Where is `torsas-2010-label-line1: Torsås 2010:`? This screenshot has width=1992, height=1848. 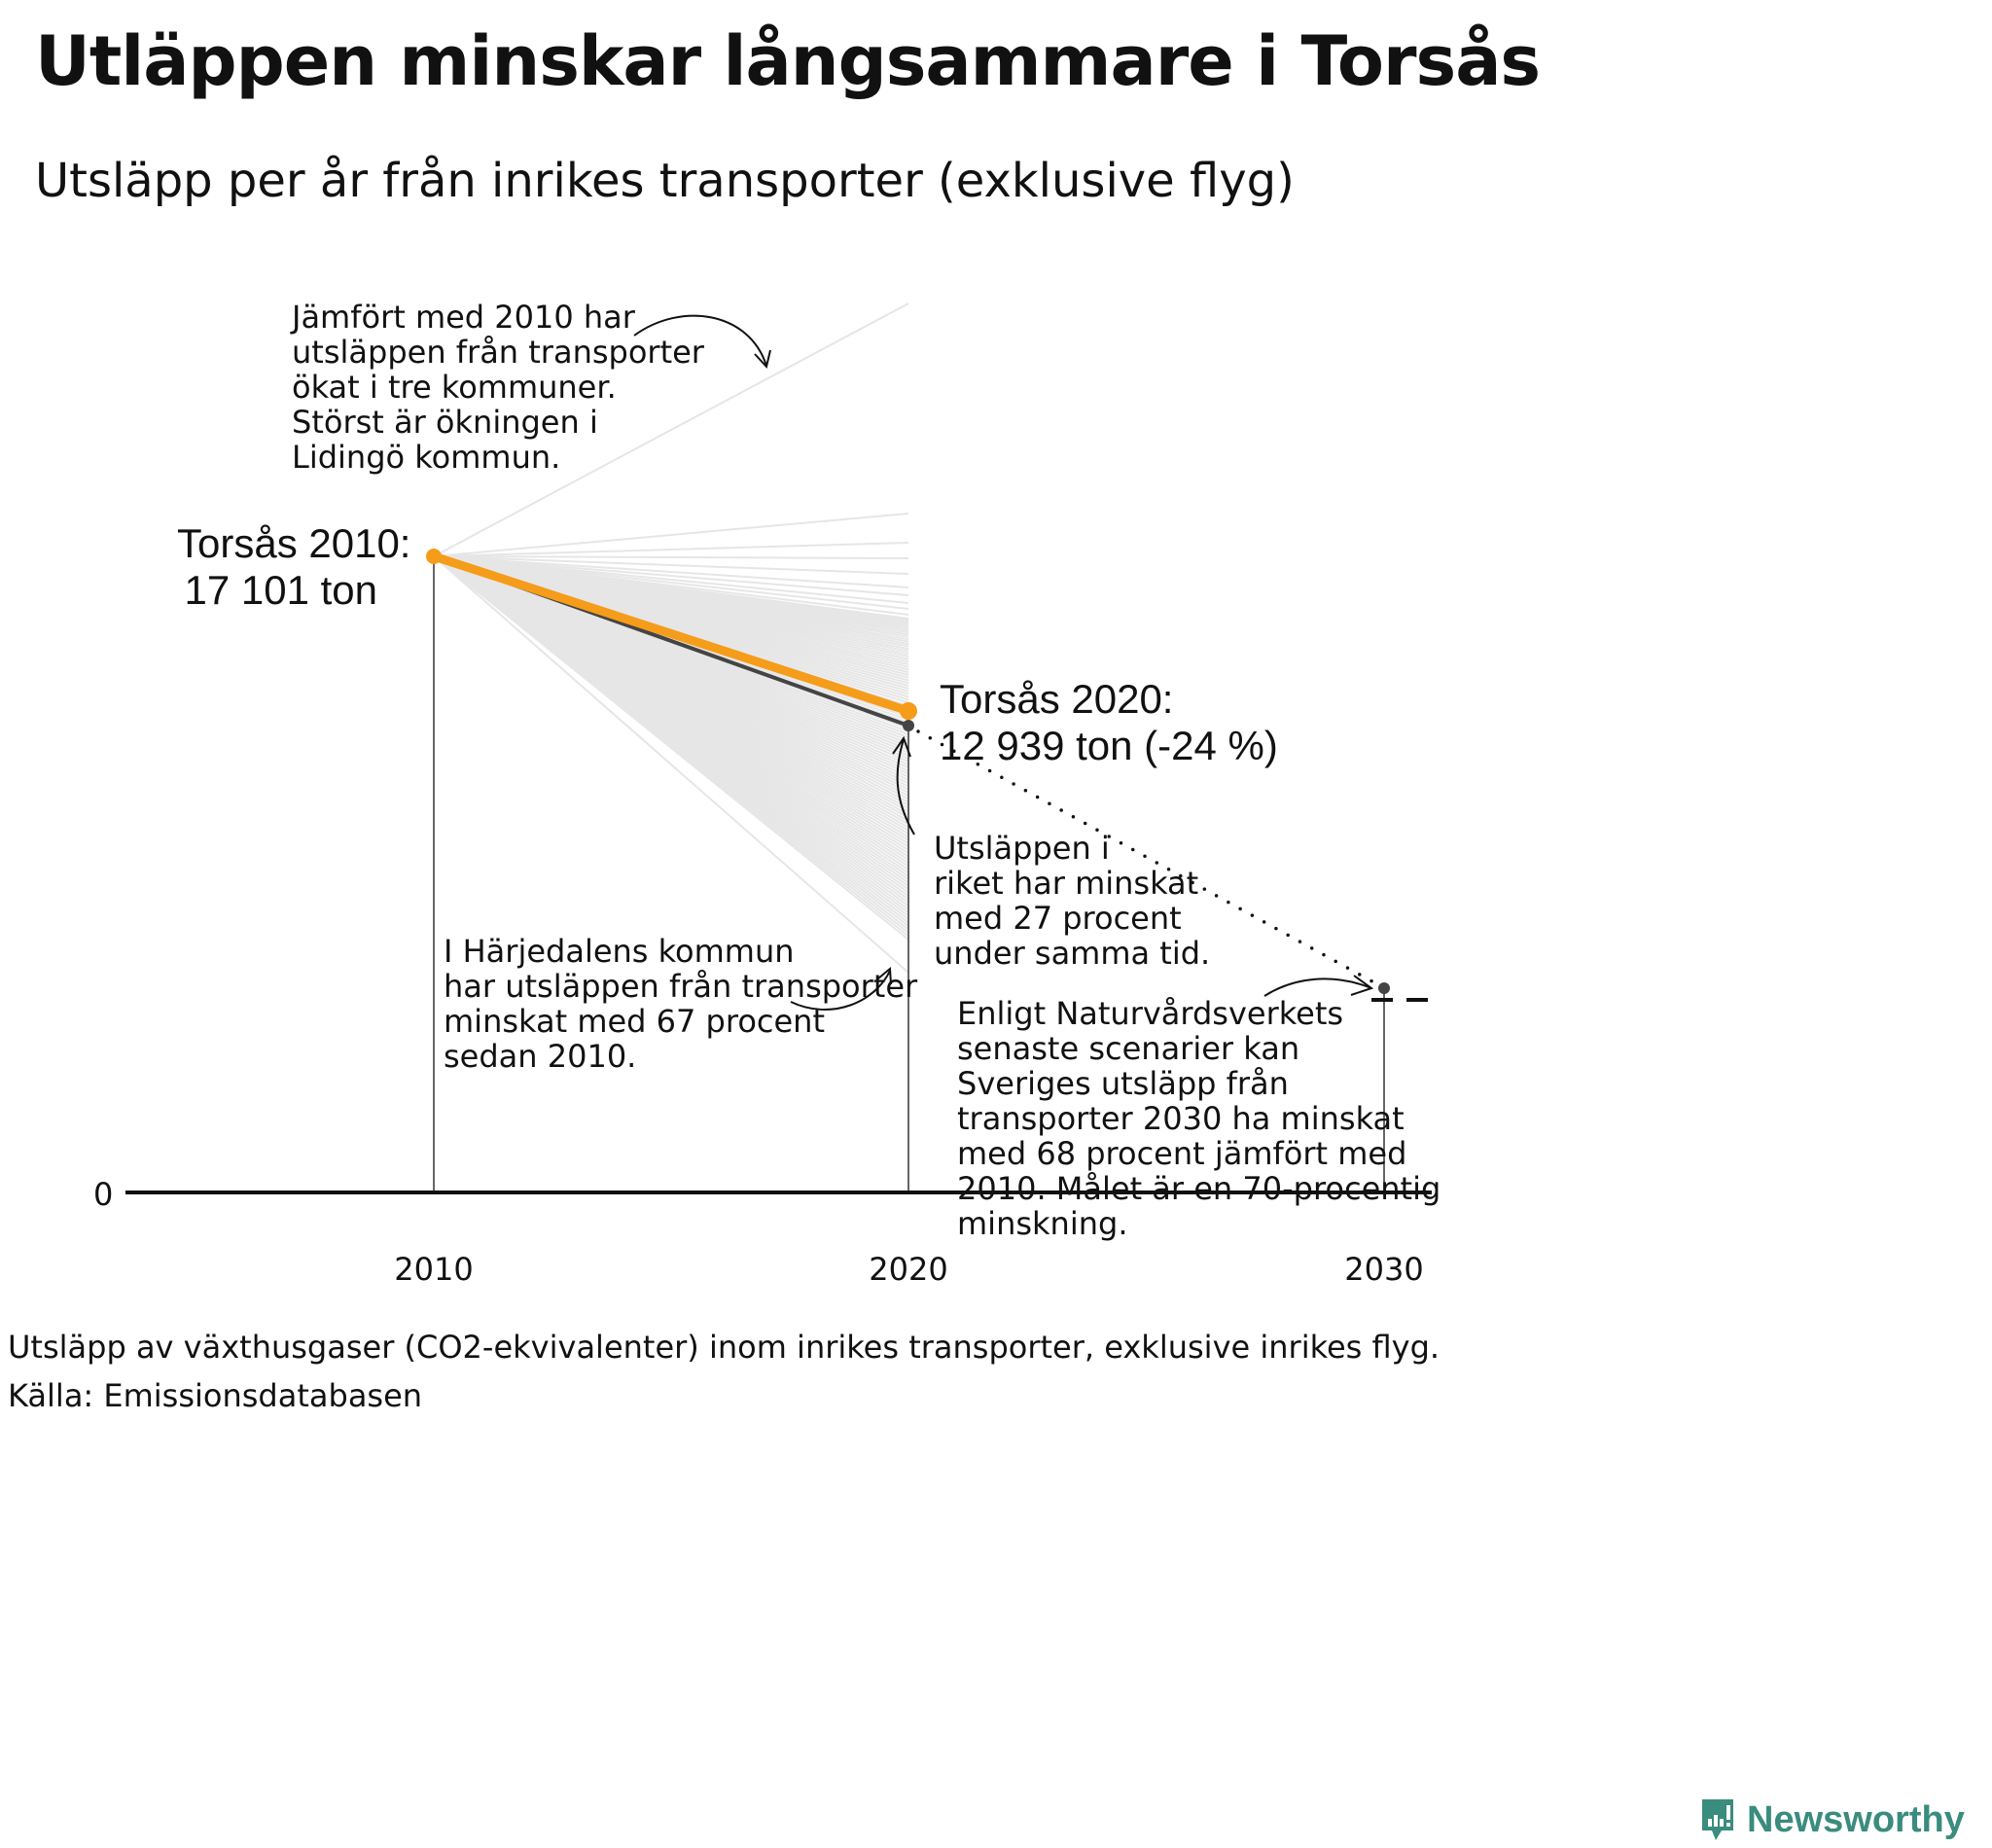
torsas-2010-label-line1: Torsås 2010: is located at coordinates (294, 543).